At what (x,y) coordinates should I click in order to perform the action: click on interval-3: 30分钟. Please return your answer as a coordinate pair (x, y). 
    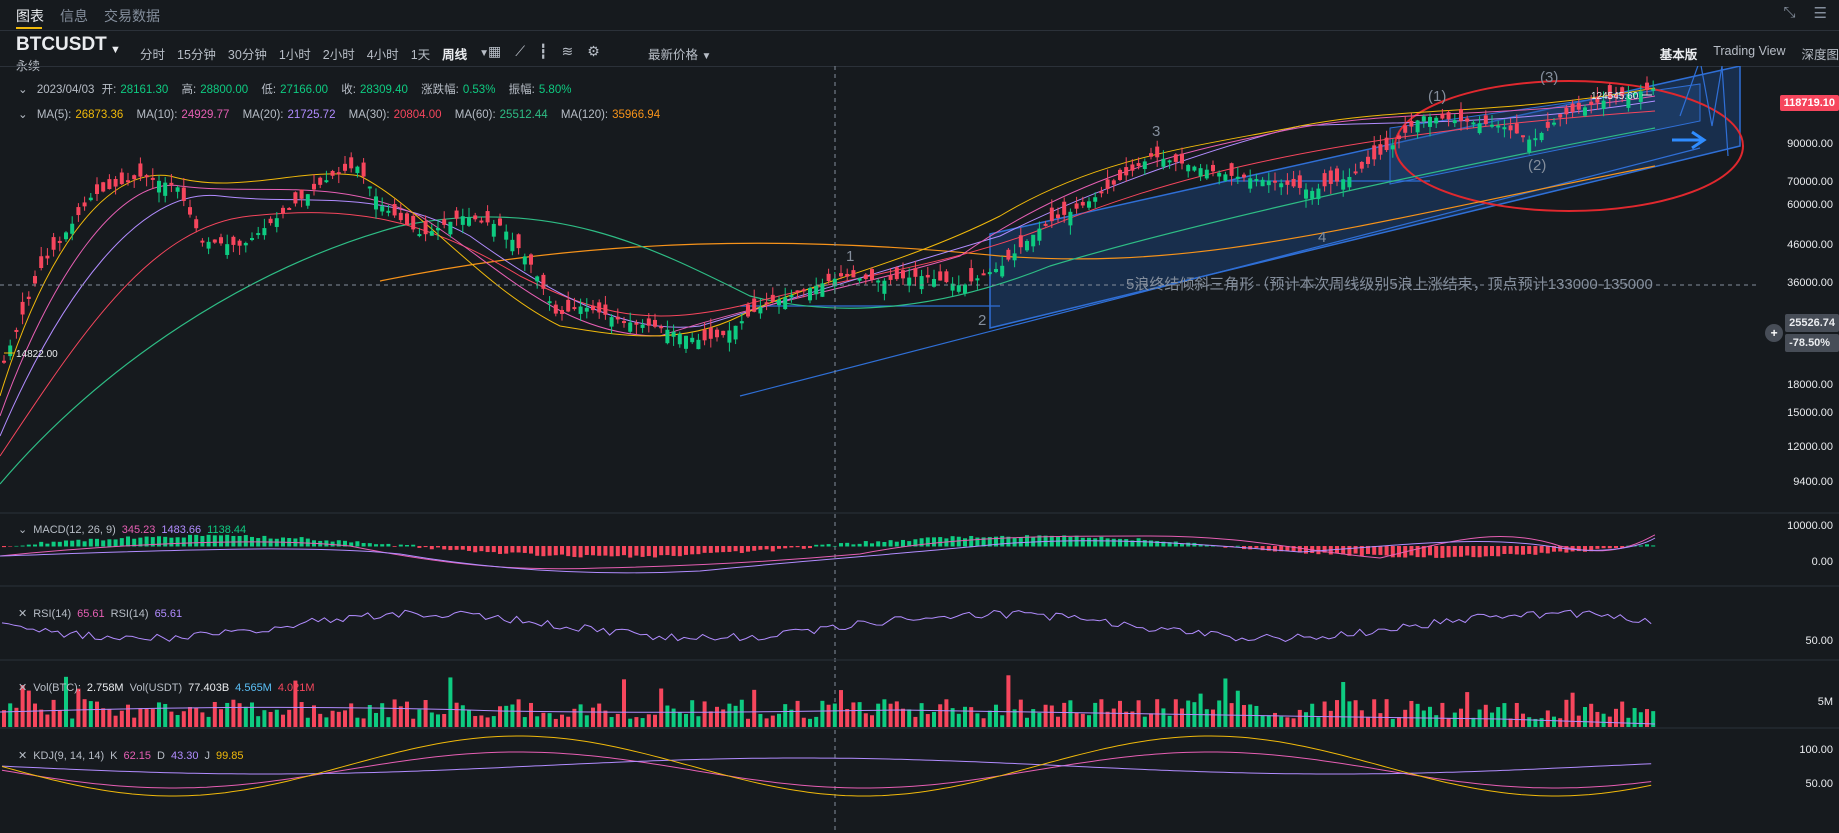
    Looking at the image, I should click on (247, 55).